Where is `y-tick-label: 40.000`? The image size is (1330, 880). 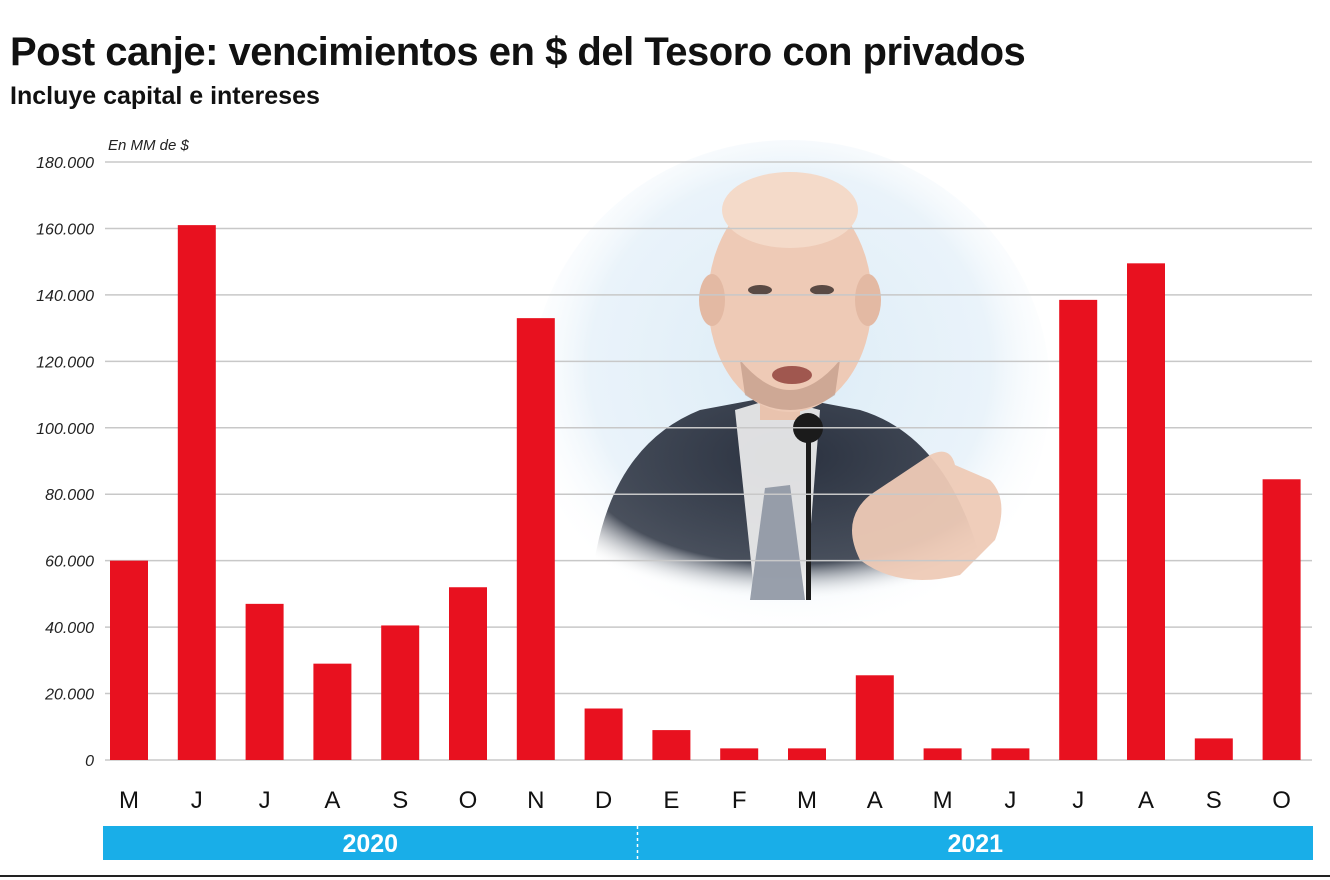 y-tick-label: 40.000 is located at coordinates (69, 628).